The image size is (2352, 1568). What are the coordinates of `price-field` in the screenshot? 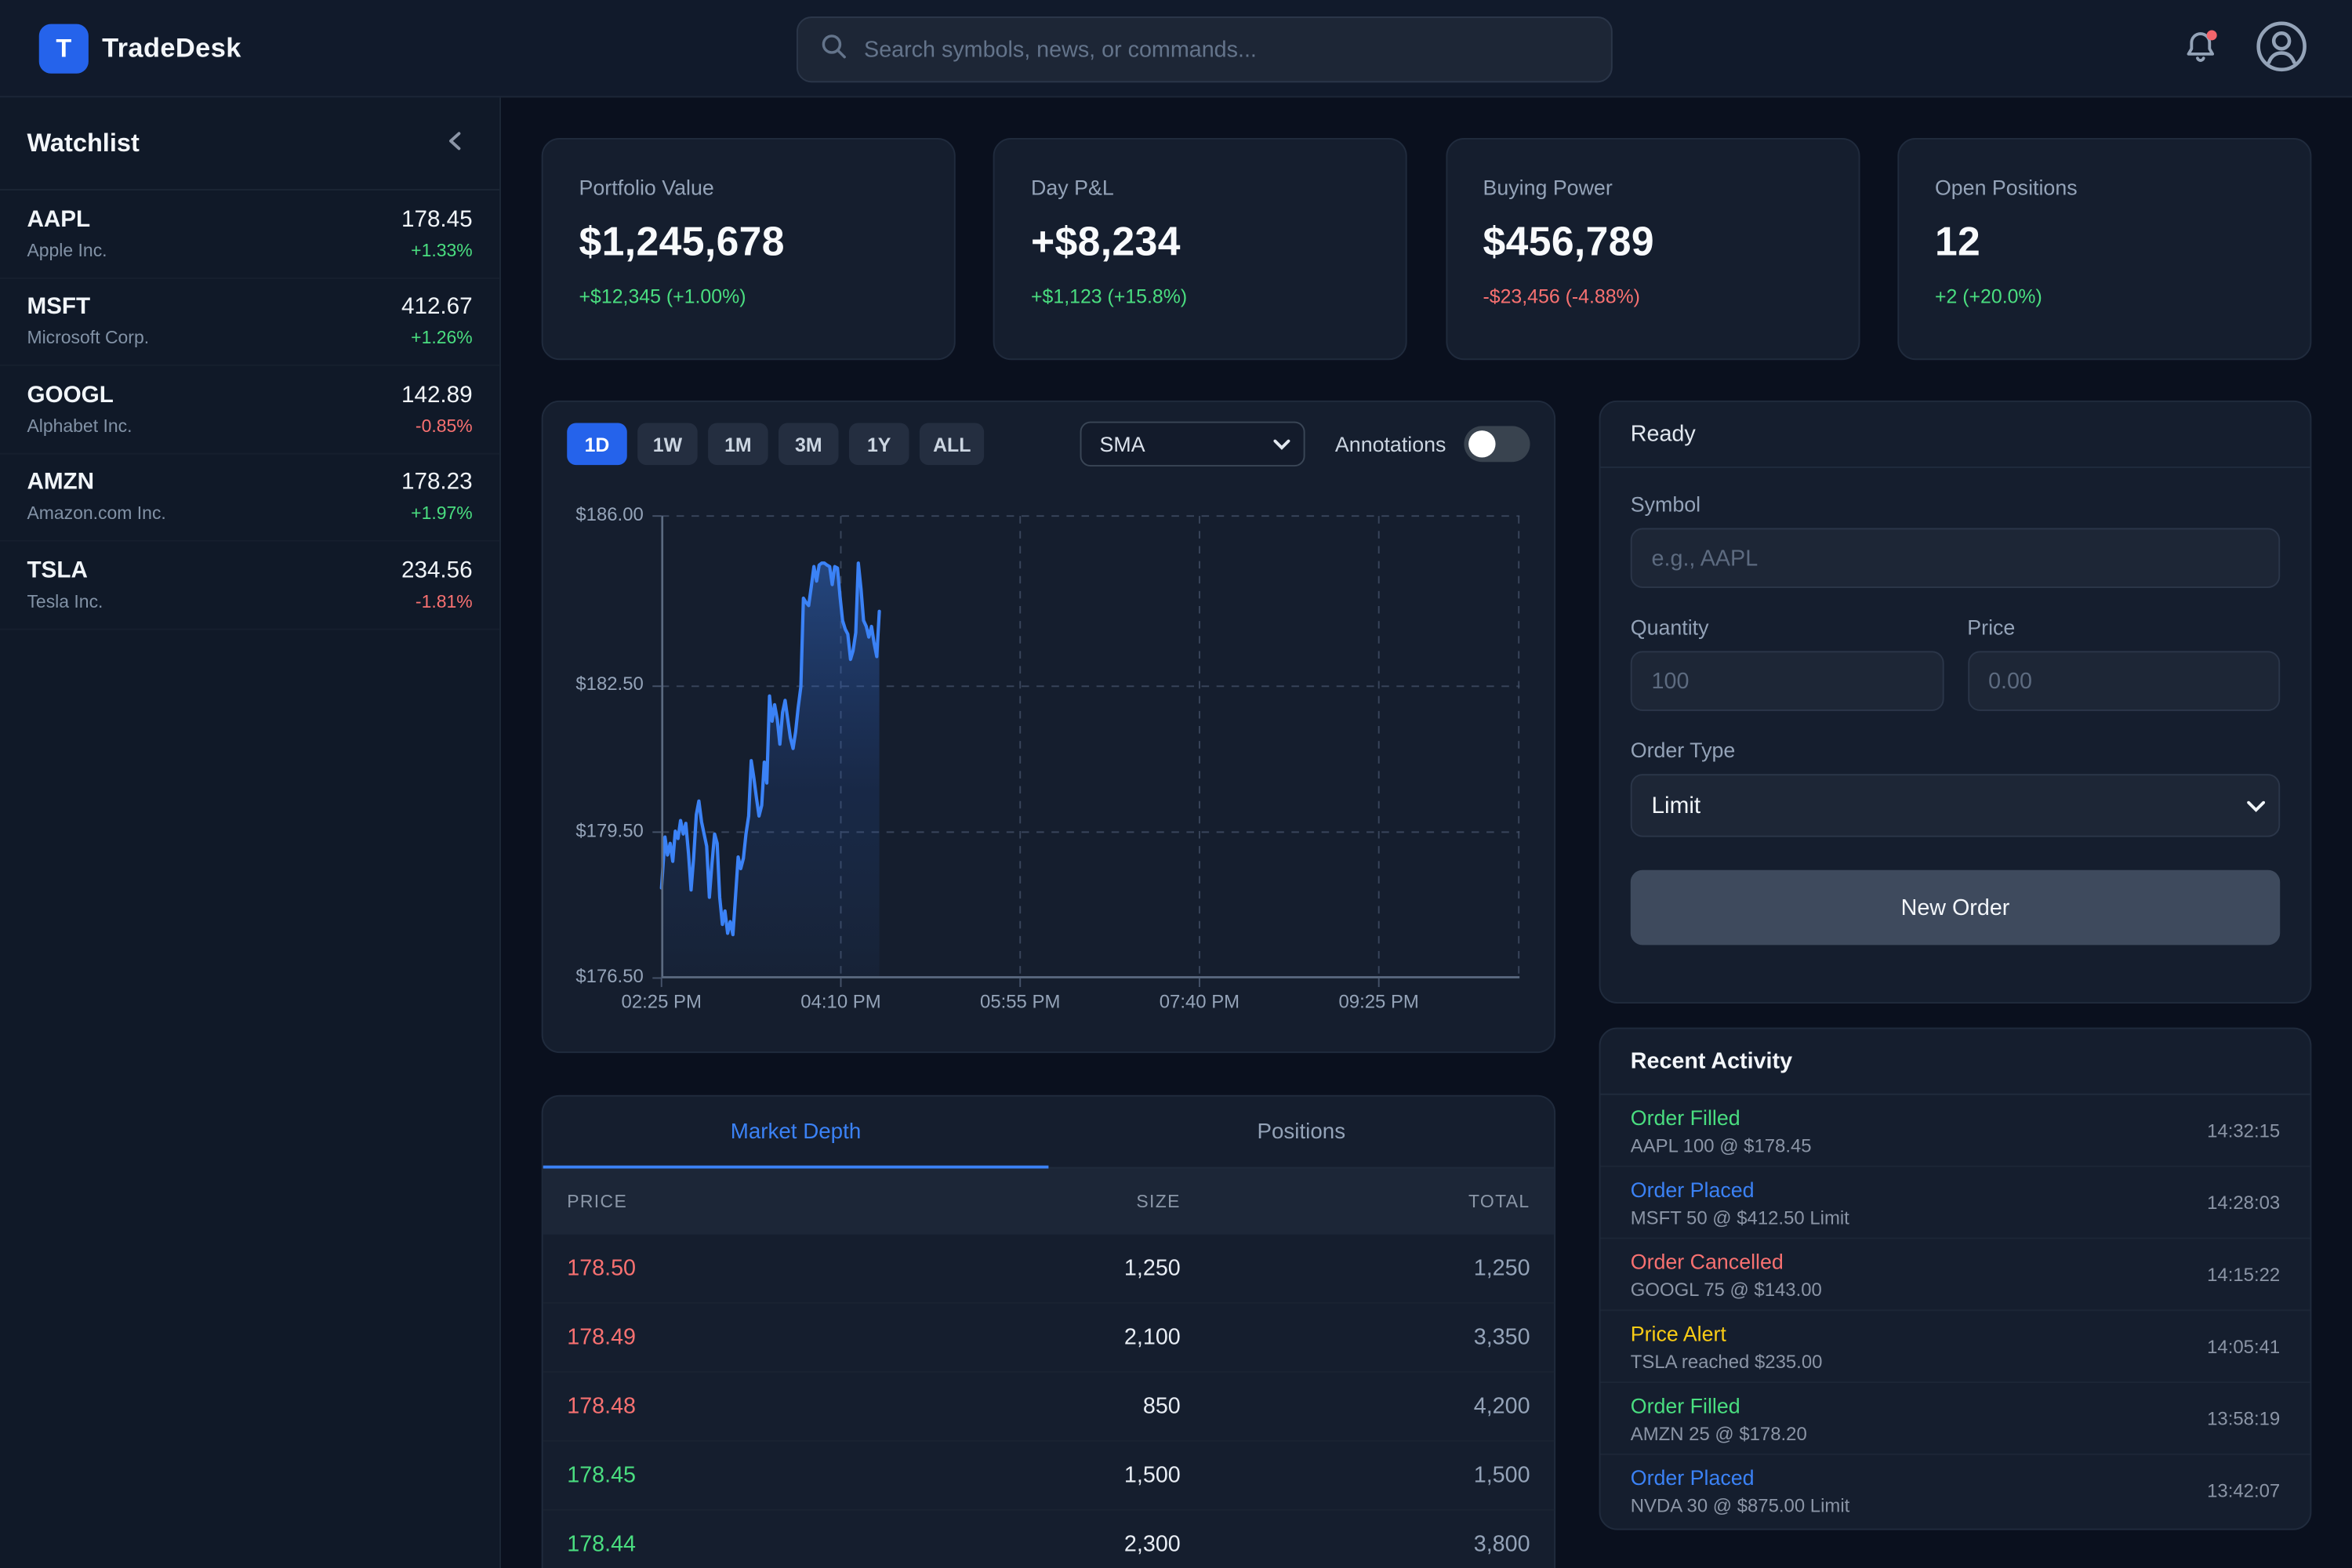 It's located at (2124, 681).